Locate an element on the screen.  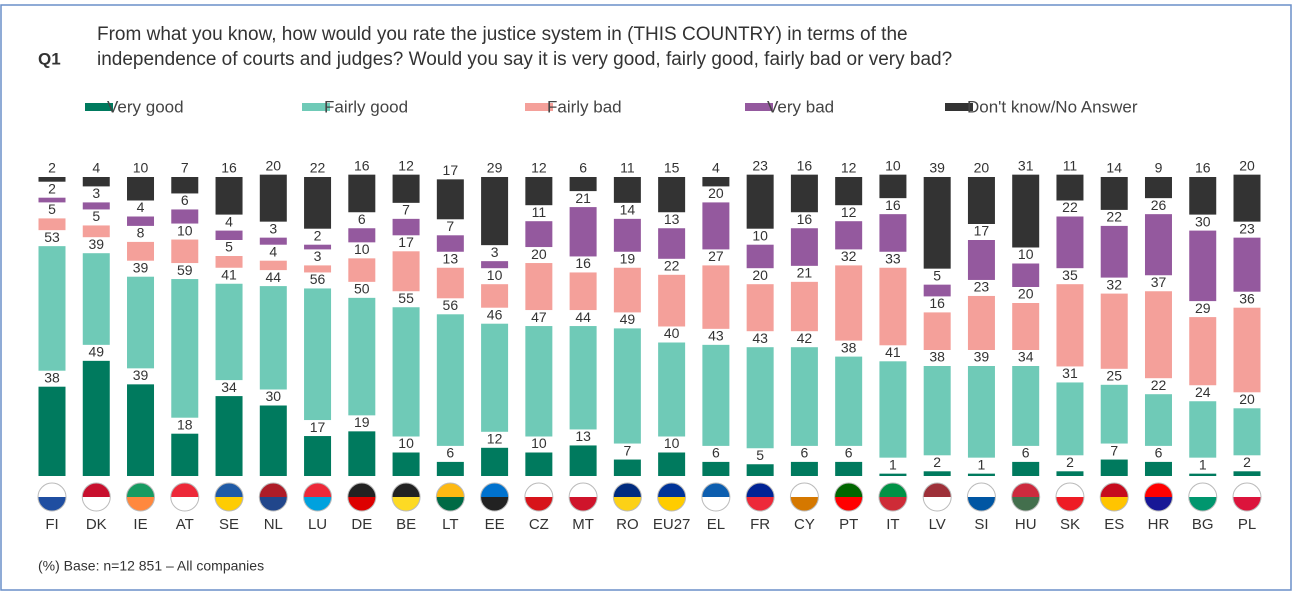
value-label: 46 is located at coordinates (495, 314).